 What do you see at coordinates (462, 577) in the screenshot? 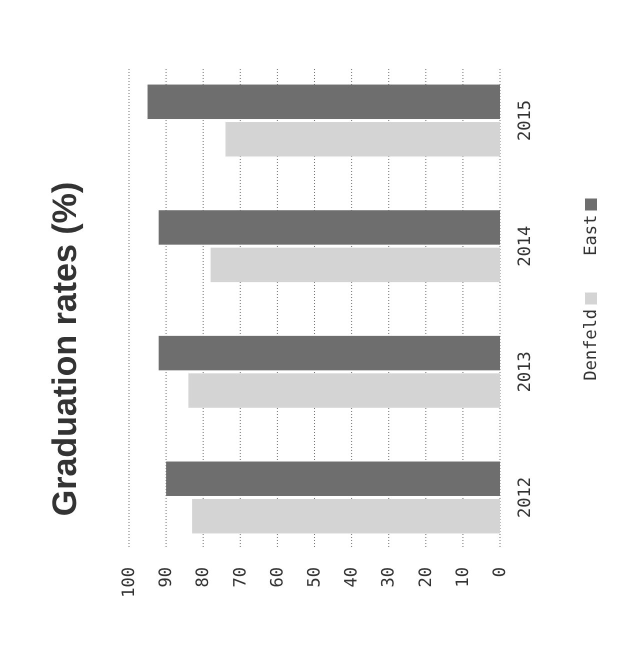
I see `x-tick-label: 10` at bounding box center [462, 577].